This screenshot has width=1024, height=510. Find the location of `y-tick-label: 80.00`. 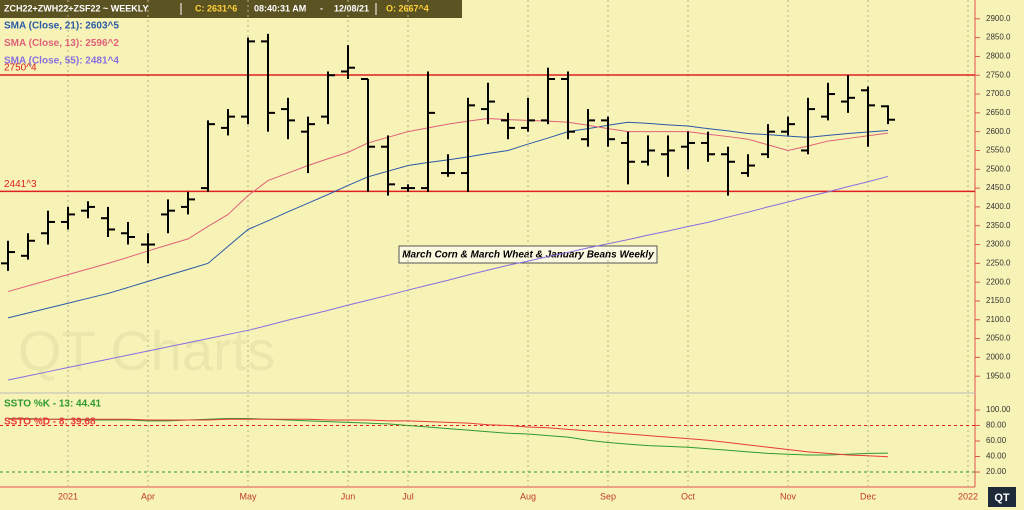

y-tick-label: 80.00 is located at coordinates (996, 425).